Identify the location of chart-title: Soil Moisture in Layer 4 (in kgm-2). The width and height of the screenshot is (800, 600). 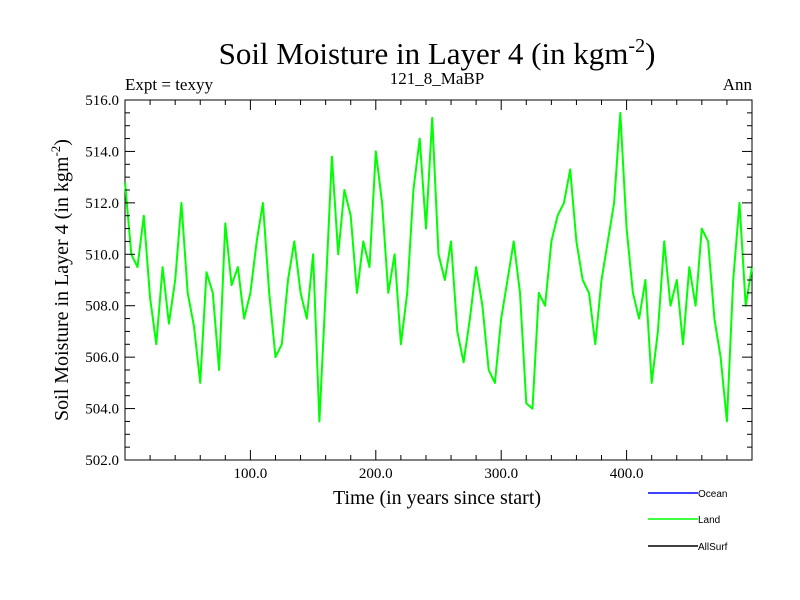
(437, 53).